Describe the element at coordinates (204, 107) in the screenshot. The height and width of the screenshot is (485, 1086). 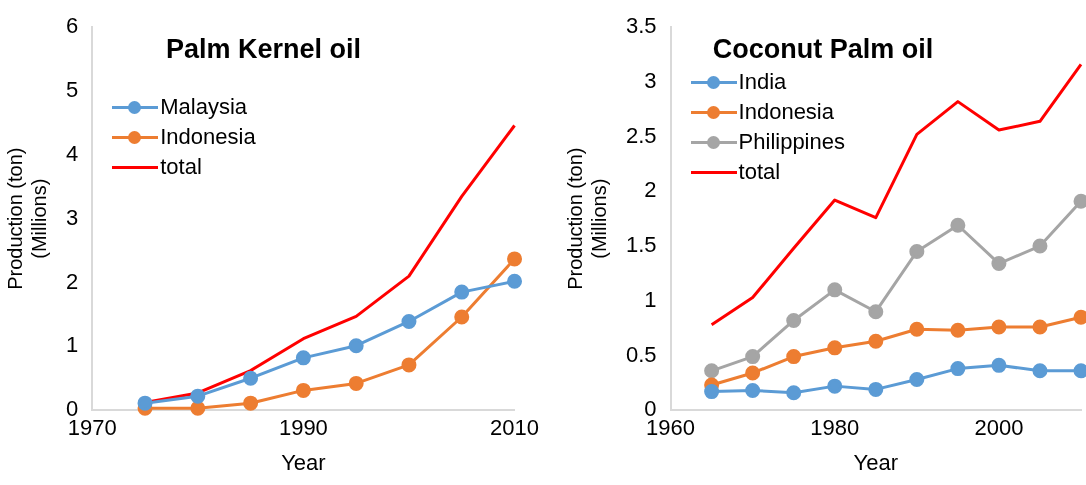
I see `legend-label: Malaysia` at that location.